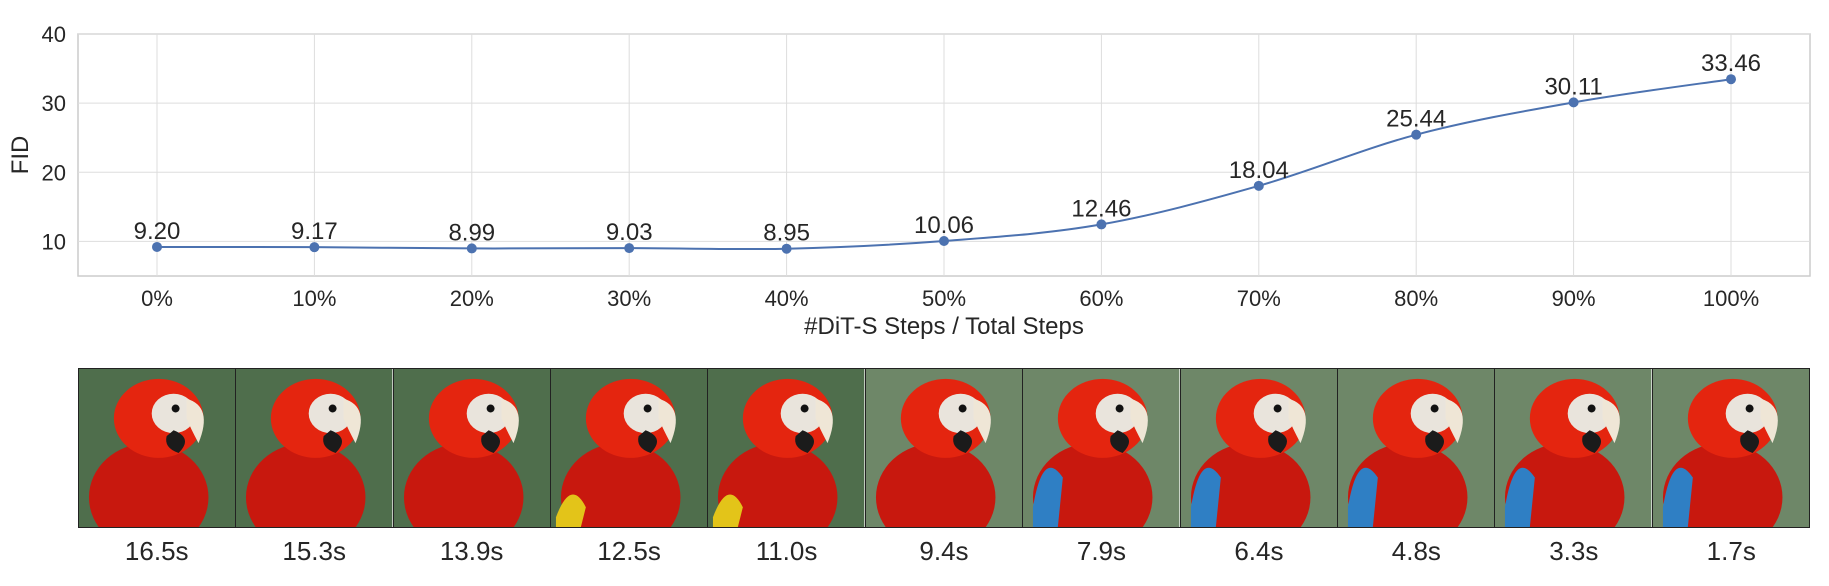 This screenshot has height=586, width=1829. Describe the element at coordinates (944, 326) in the screenshot. I see `x-axis-title: #DiT-S Steps / Total Steps` at that location.